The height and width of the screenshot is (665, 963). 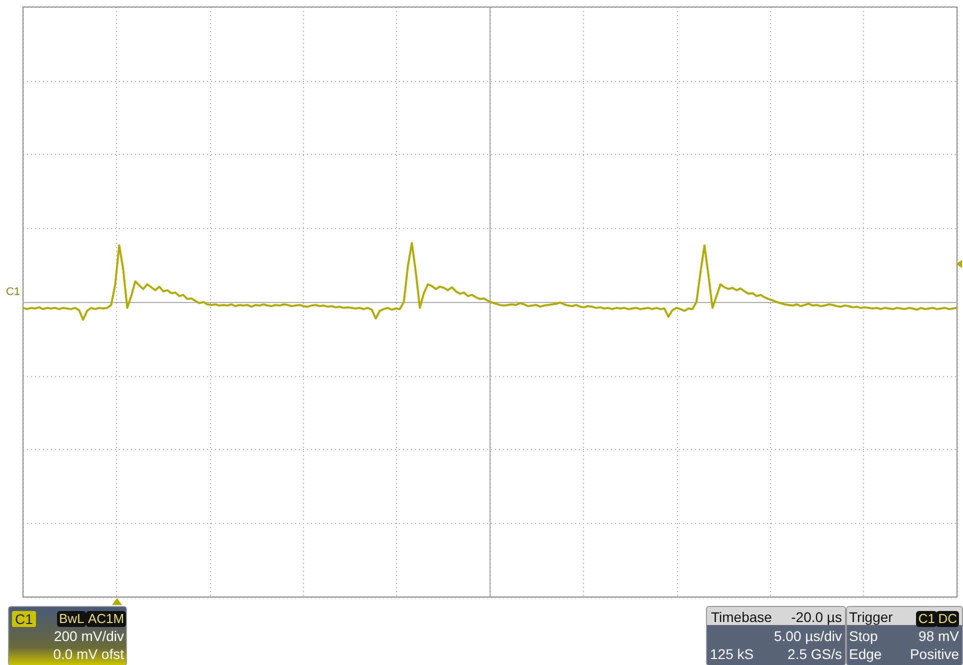 What do you see at coordinates (71, 619) in the screenshot?
I see `text: BwL` at bounding box center [71, 619].